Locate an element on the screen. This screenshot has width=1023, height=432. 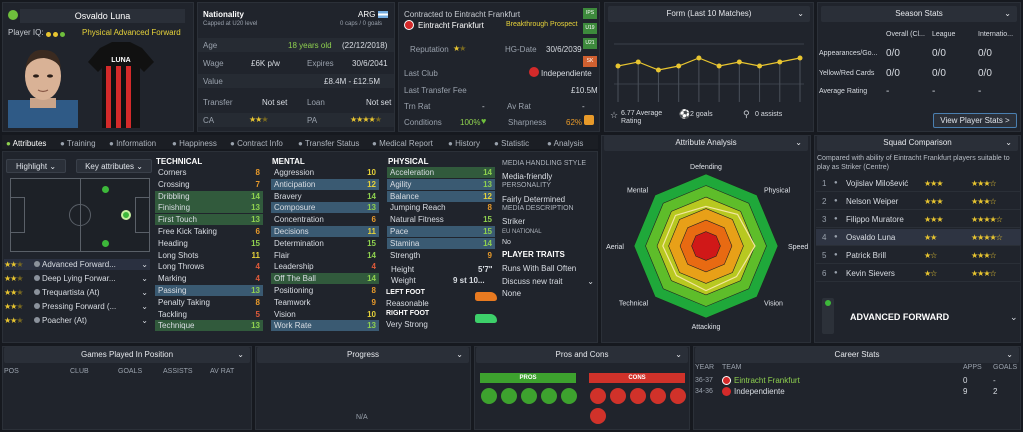
attribute-row: Free Kick Taking 6 is located at coordinates (209, 231).